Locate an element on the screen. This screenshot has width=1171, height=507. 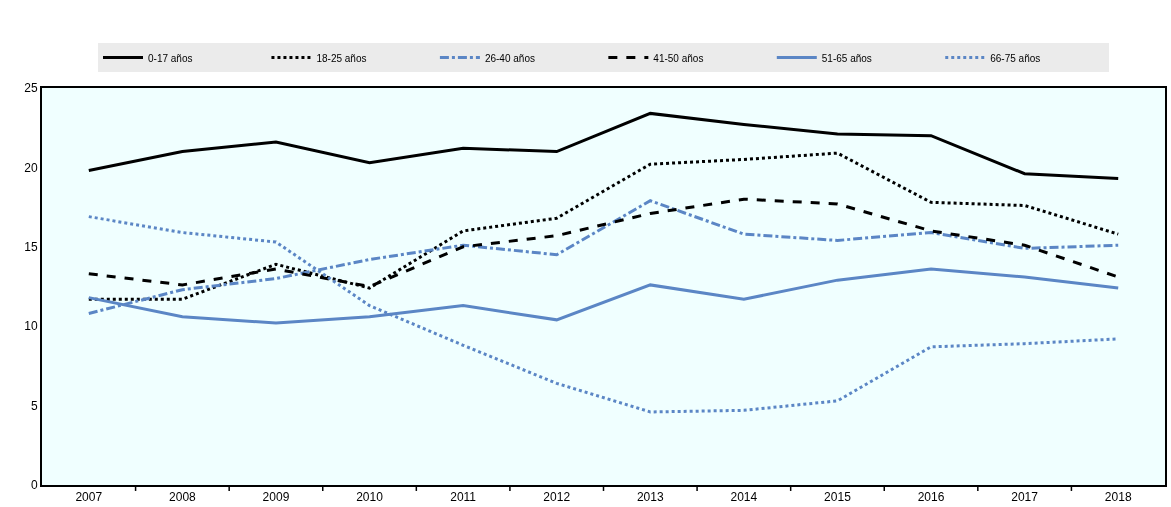
legend-label: 66-75 años is located at coordinates (1015, 58).